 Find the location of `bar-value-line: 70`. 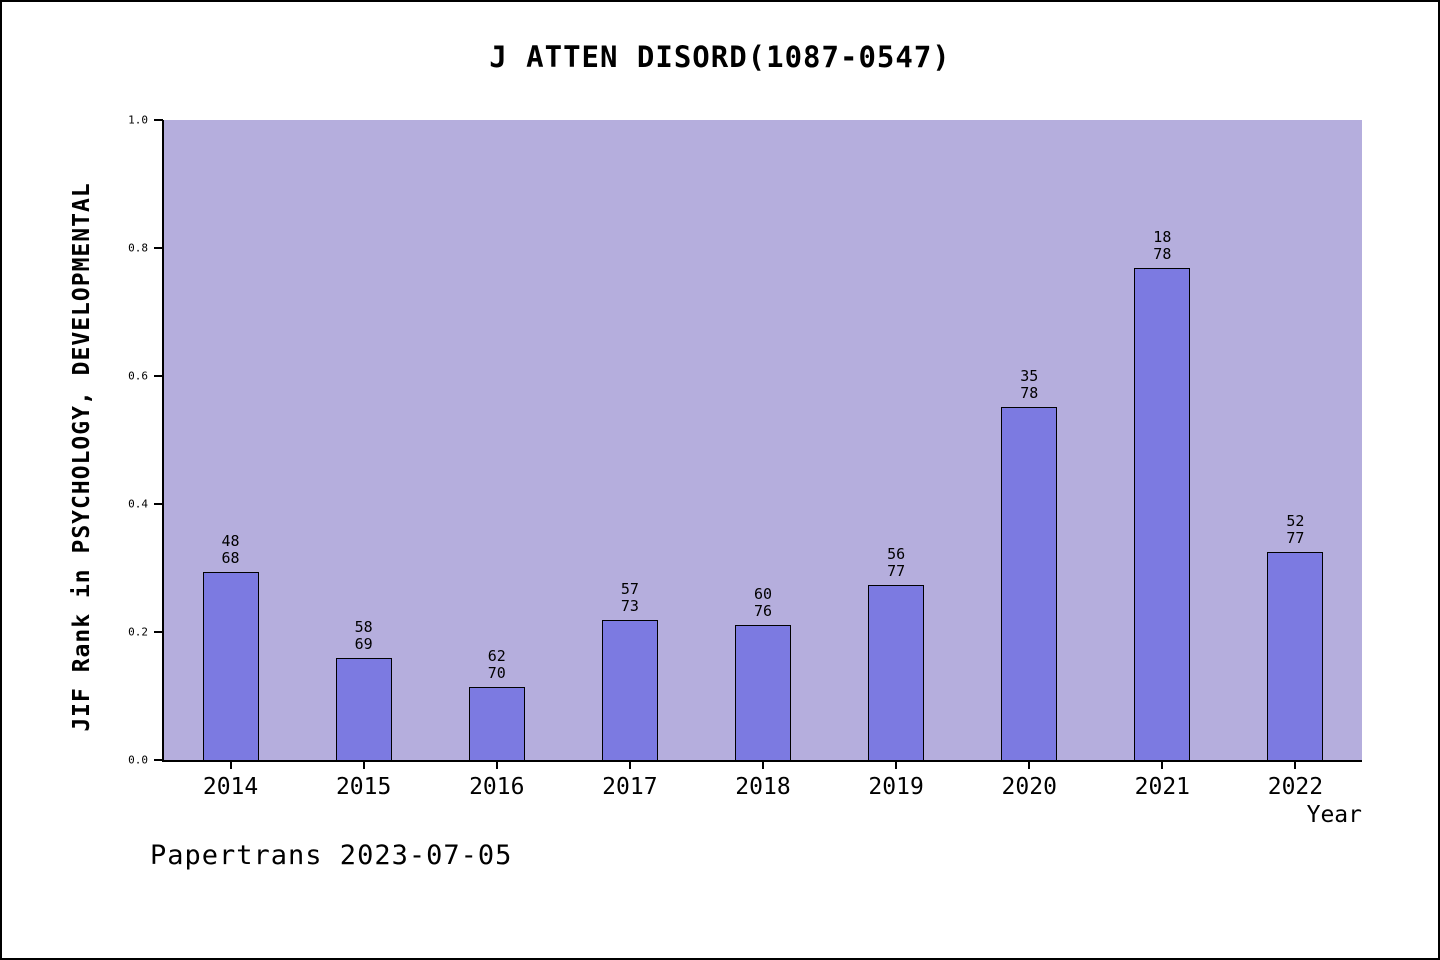

bar-value-line: 70 is located at coordinates (496, 673).